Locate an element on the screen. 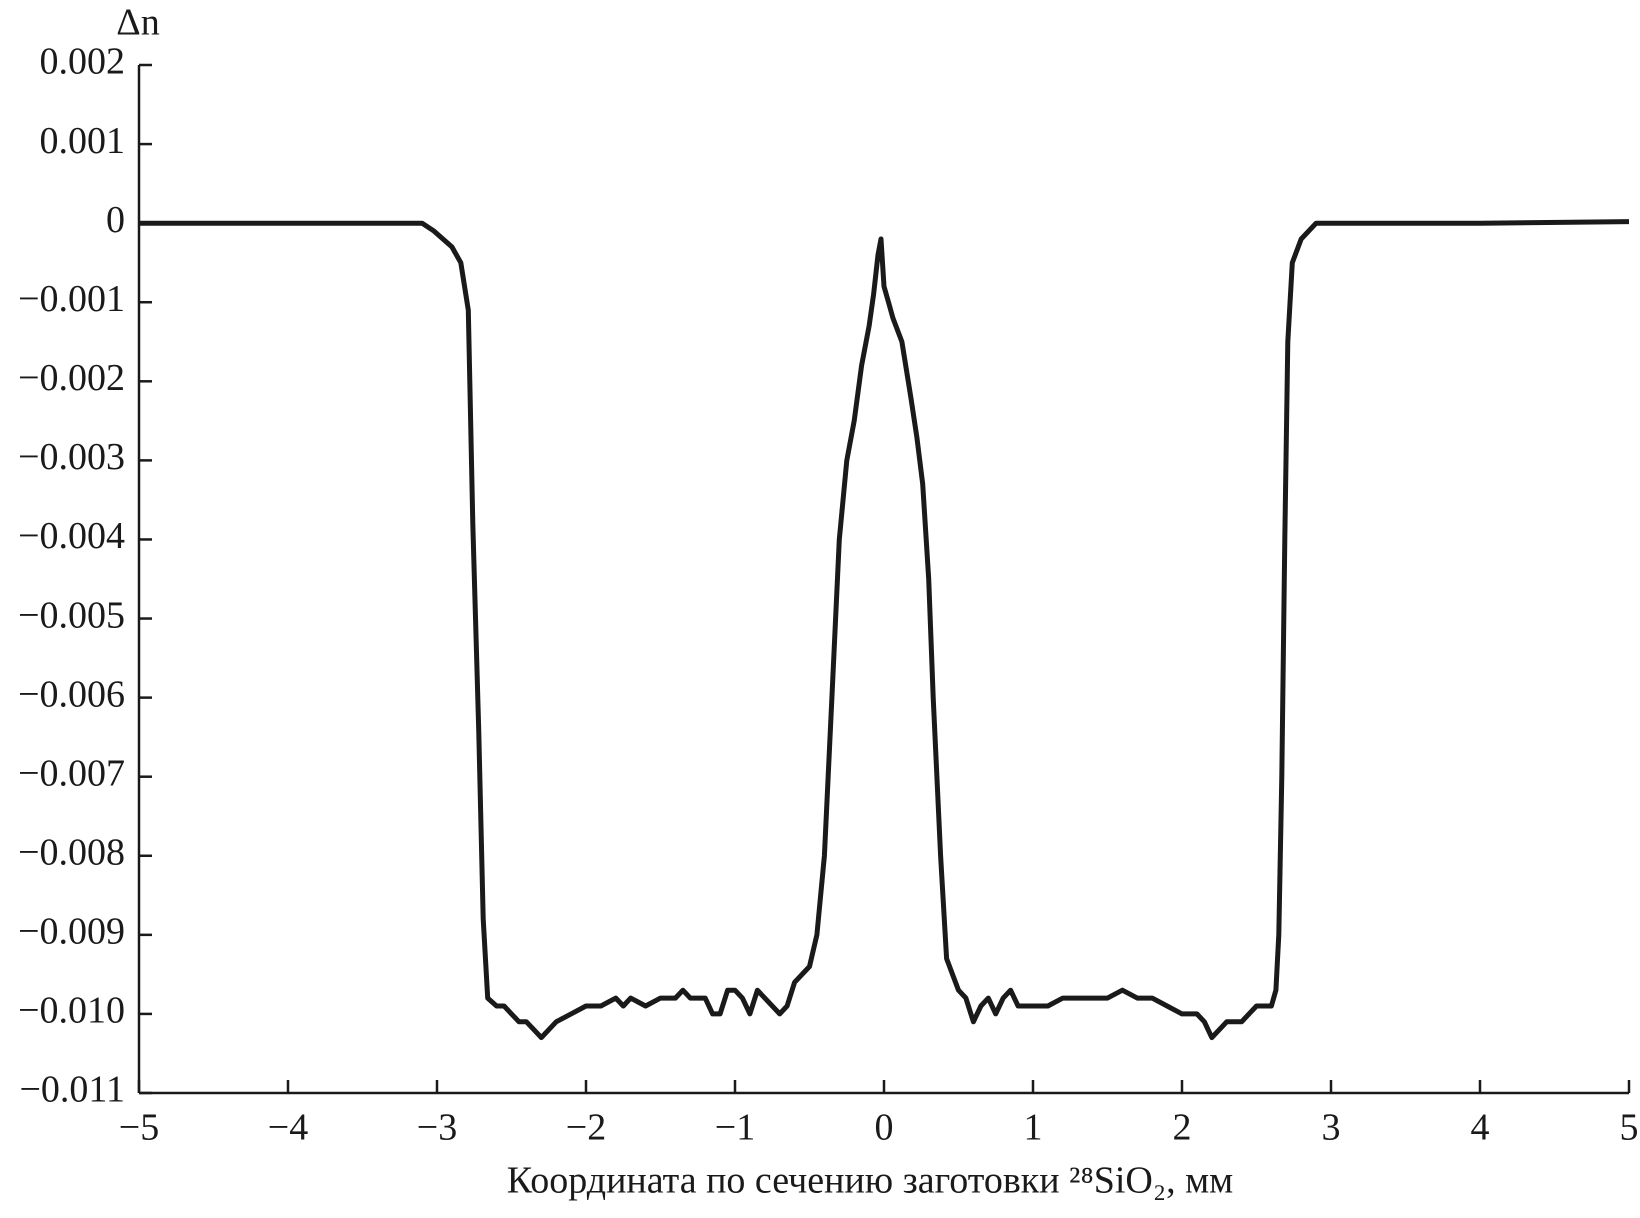 The height and width of the screenshot is (1218, 1640). y-tick-label: 0.002 is located at coordinates (83, 62).